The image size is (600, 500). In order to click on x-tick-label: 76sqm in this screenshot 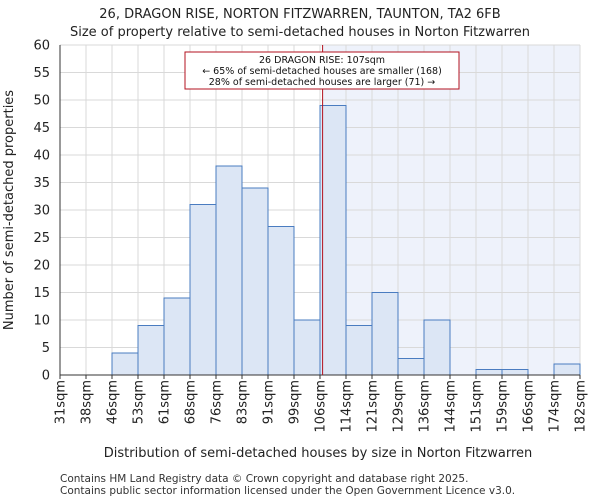, I will do `click(217, 402)`.